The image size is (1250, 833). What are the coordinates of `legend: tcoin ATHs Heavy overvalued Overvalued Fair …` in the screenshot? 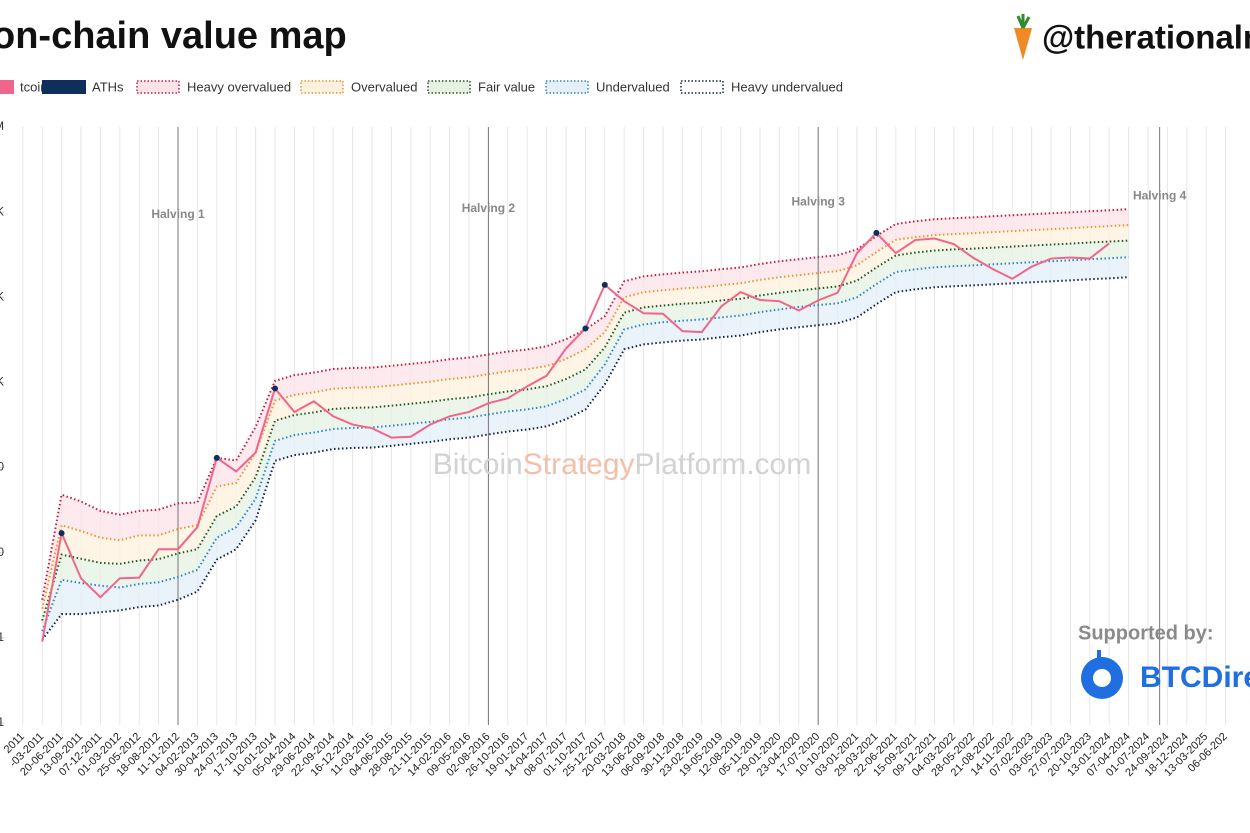 It's located at (421, 86).